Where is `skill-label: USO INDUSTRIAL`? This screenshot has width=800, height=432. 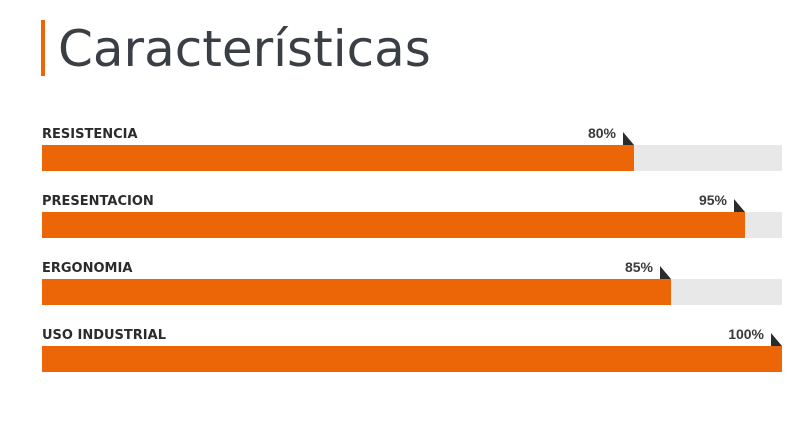
skill-label: USO INDUSTRIAL is located at coordinates (104, 335).